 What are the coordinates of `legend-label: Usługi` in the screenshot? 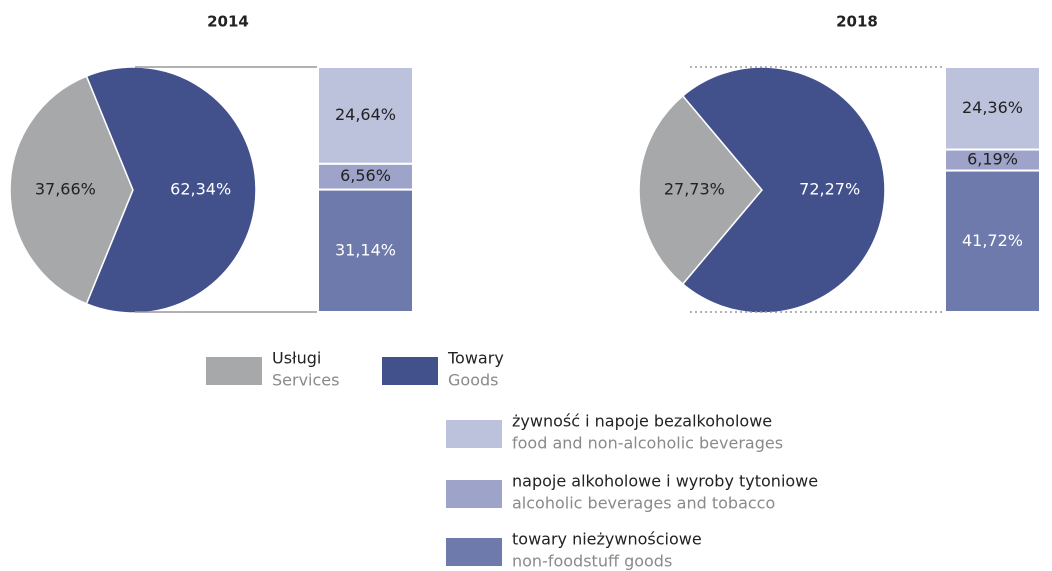 It's located at (296, 358).